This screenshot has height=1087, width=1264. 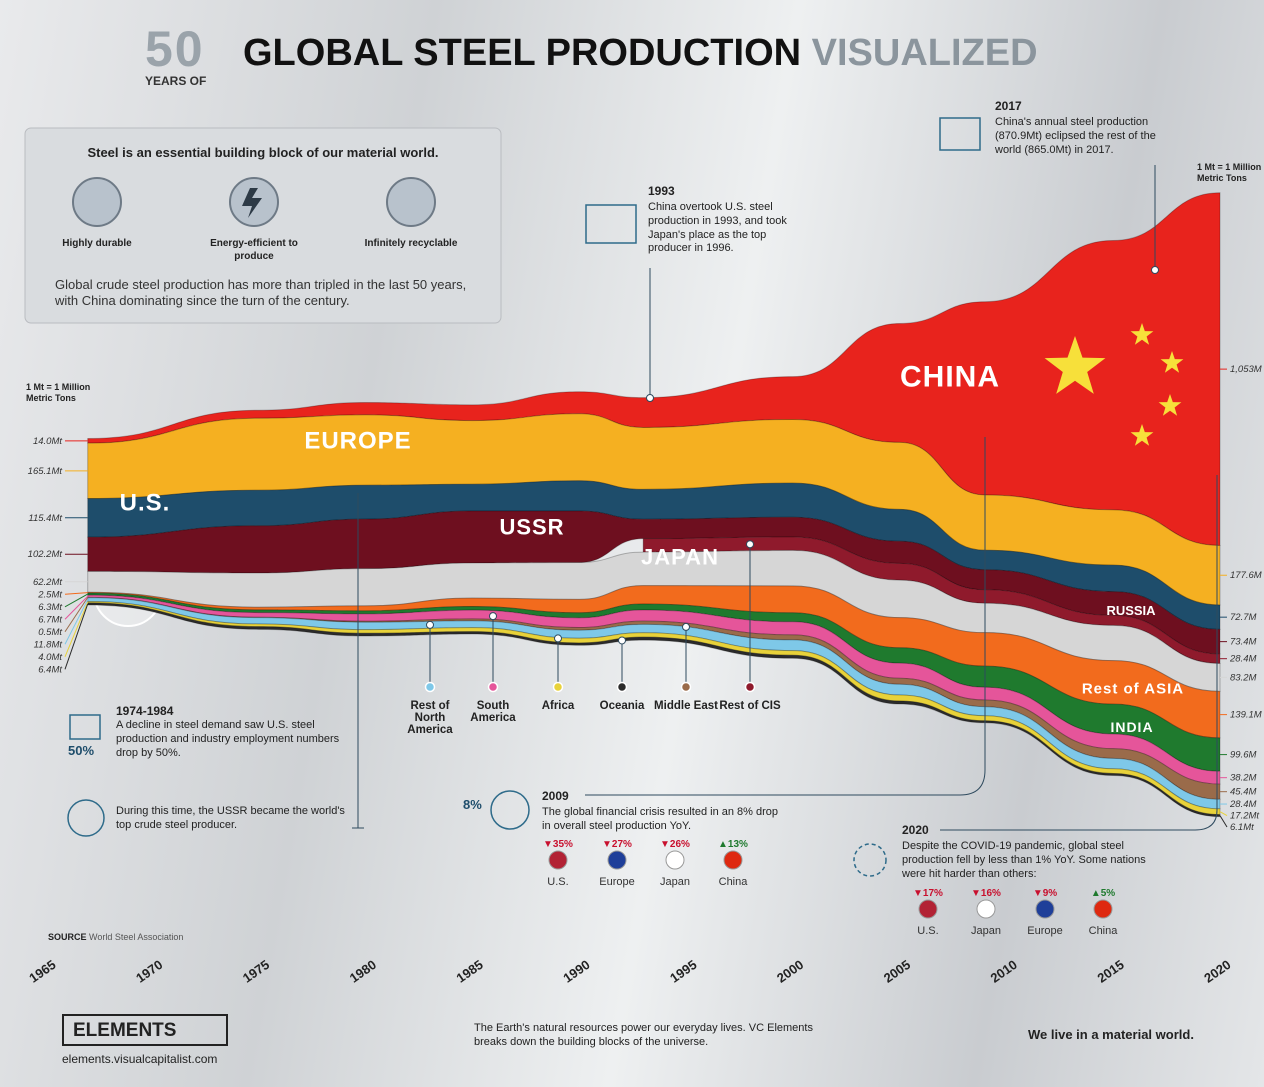 What do you see at coordinates (45, 554) in the screenshot?
I see `value-label: 102.2Mt` at bounding box center [45, 554].